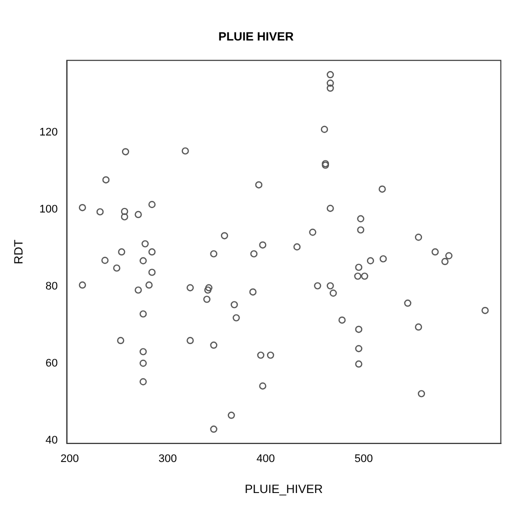 Image resolution: width=514 pixels, height=509 pixels. Describe the element at coordinates (48, 132) in the screenshot. I see `y-tick-label: 120` at that location.